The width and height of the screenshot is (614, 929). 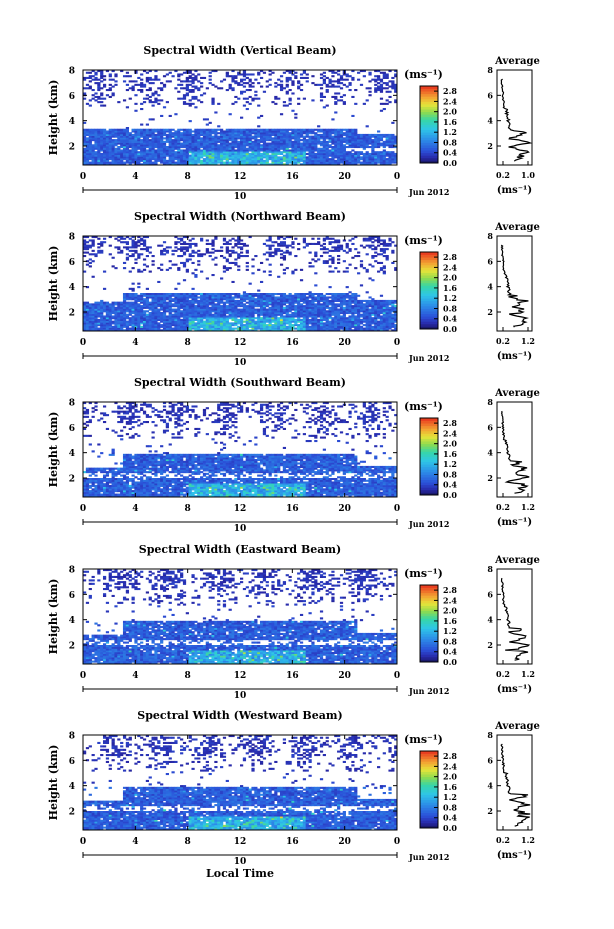 I want to click on colorbar-tick-label: 1.6, so click(x=450, y=122).